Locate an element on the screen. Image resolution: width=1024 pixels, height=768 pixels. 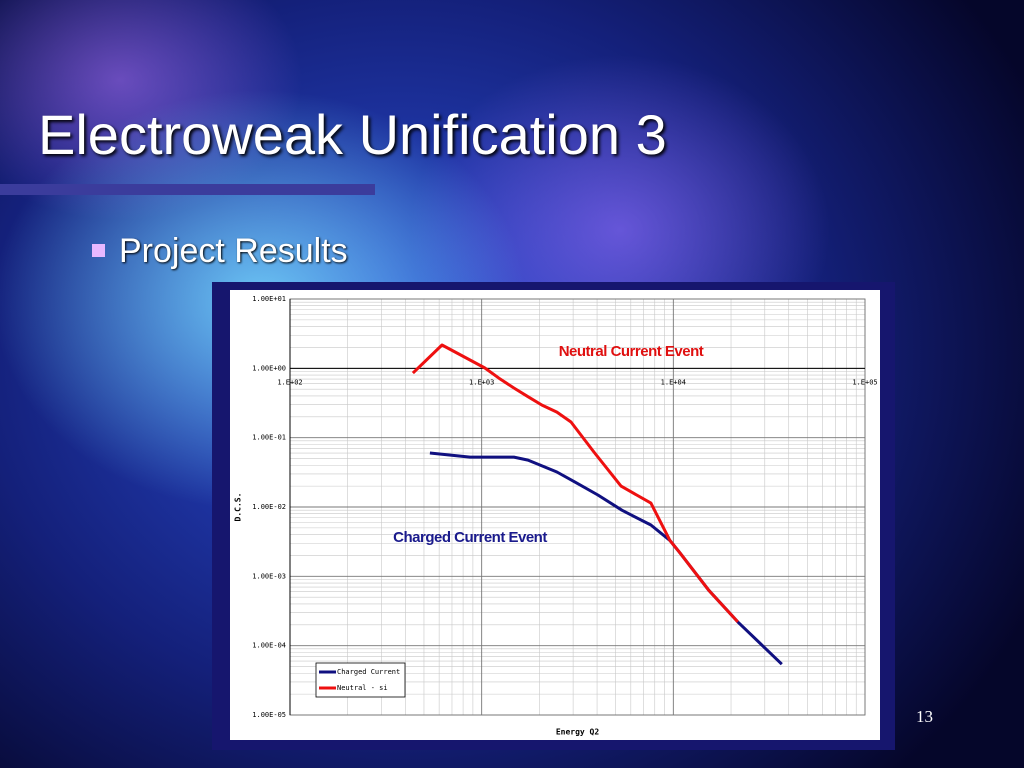
y-tick-label: 1.00E-05 is located at coordinates (269, 715).